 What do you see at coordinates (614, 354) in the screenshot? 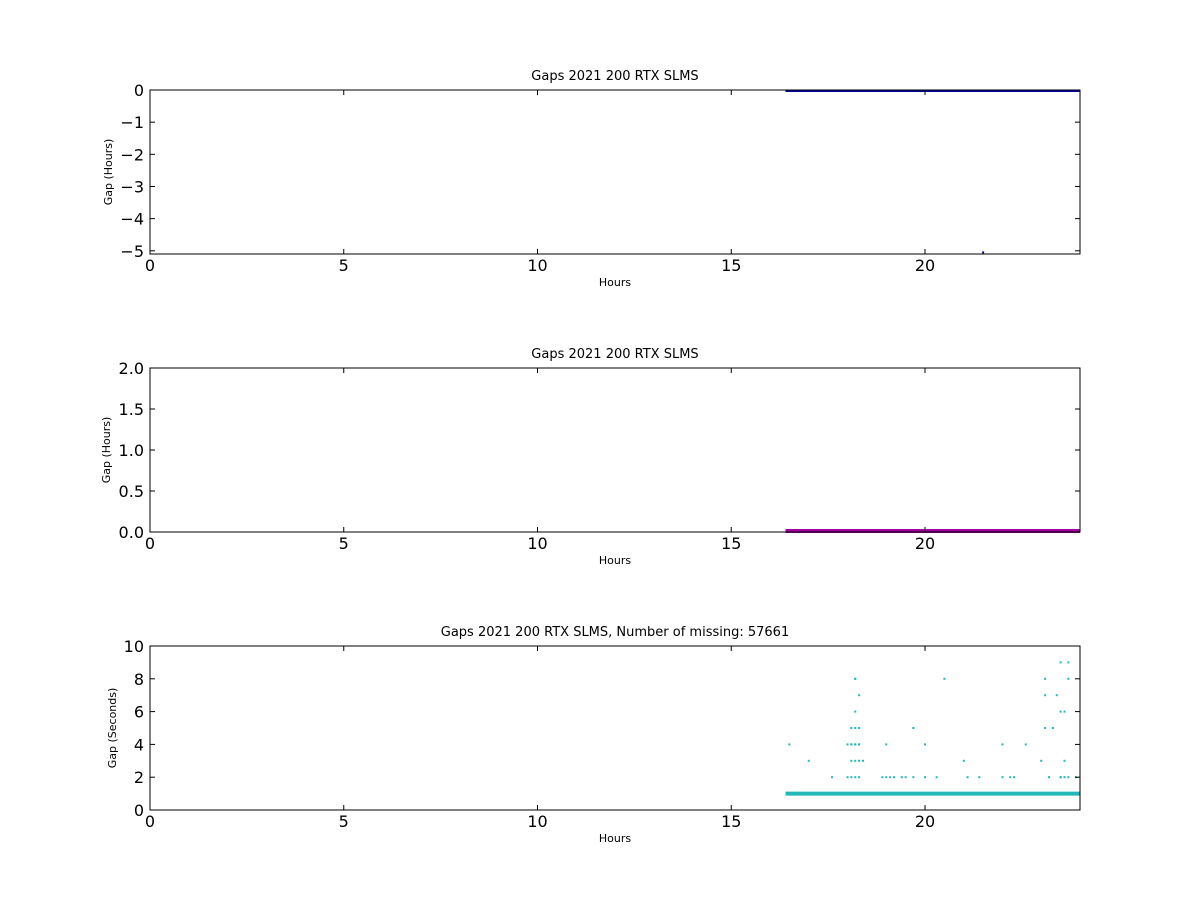
I see `panel-2-title: Gaps 2021 200 RTX SLMS` at bounding box center [614, 354].